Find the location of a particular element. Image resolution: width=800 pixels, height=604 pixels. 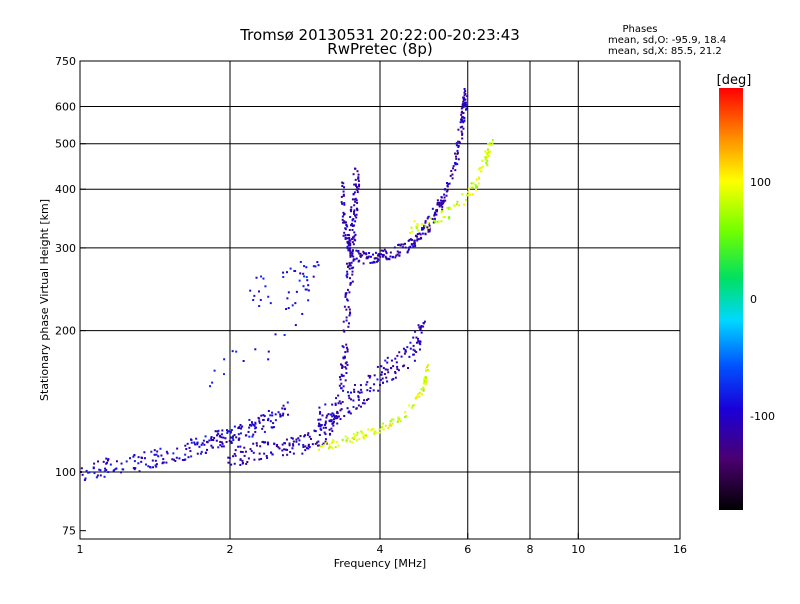

chart-title: Tromsø 20130531 20:22:00-20:23:43 is located at coordinates (379, 35).